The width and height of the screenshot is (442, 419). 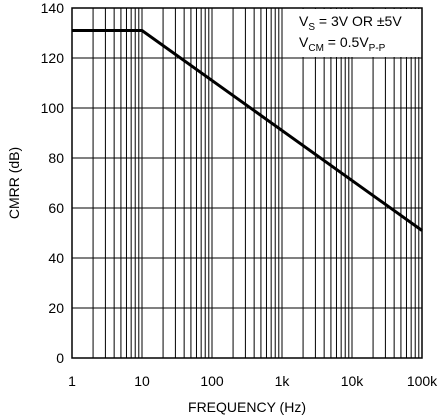 What do you see at coordinates (350, 23) in the screenshot?
I see `annotation-supply-voltage: VS = 3V OR ±5V` at bounding box center [350, 23].